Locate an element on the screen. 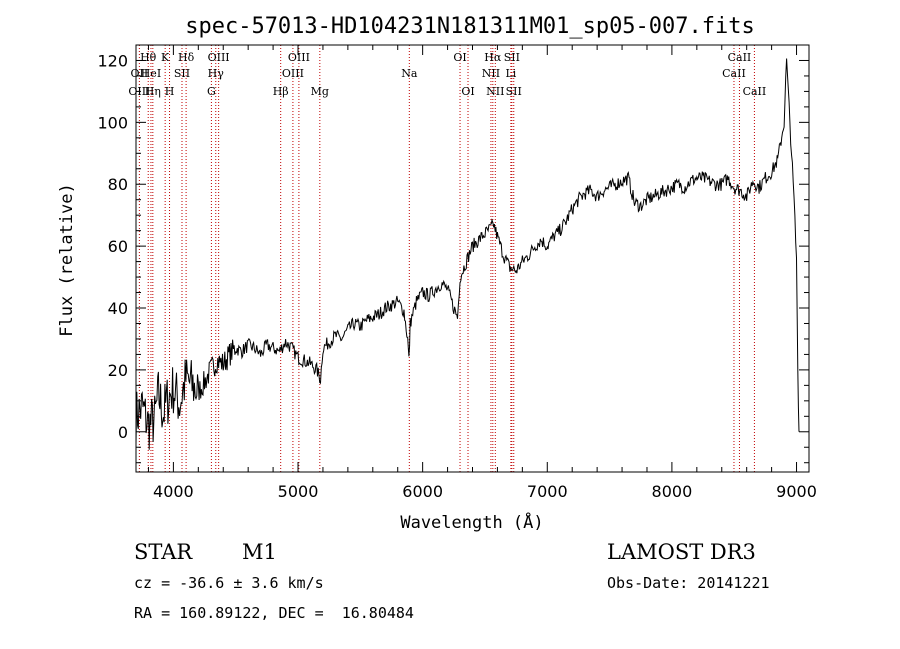 Image resolution: width=900 pixels, height=649 pixels. y-axis-label: Flux (relative) is located at coordinates (67, 260).